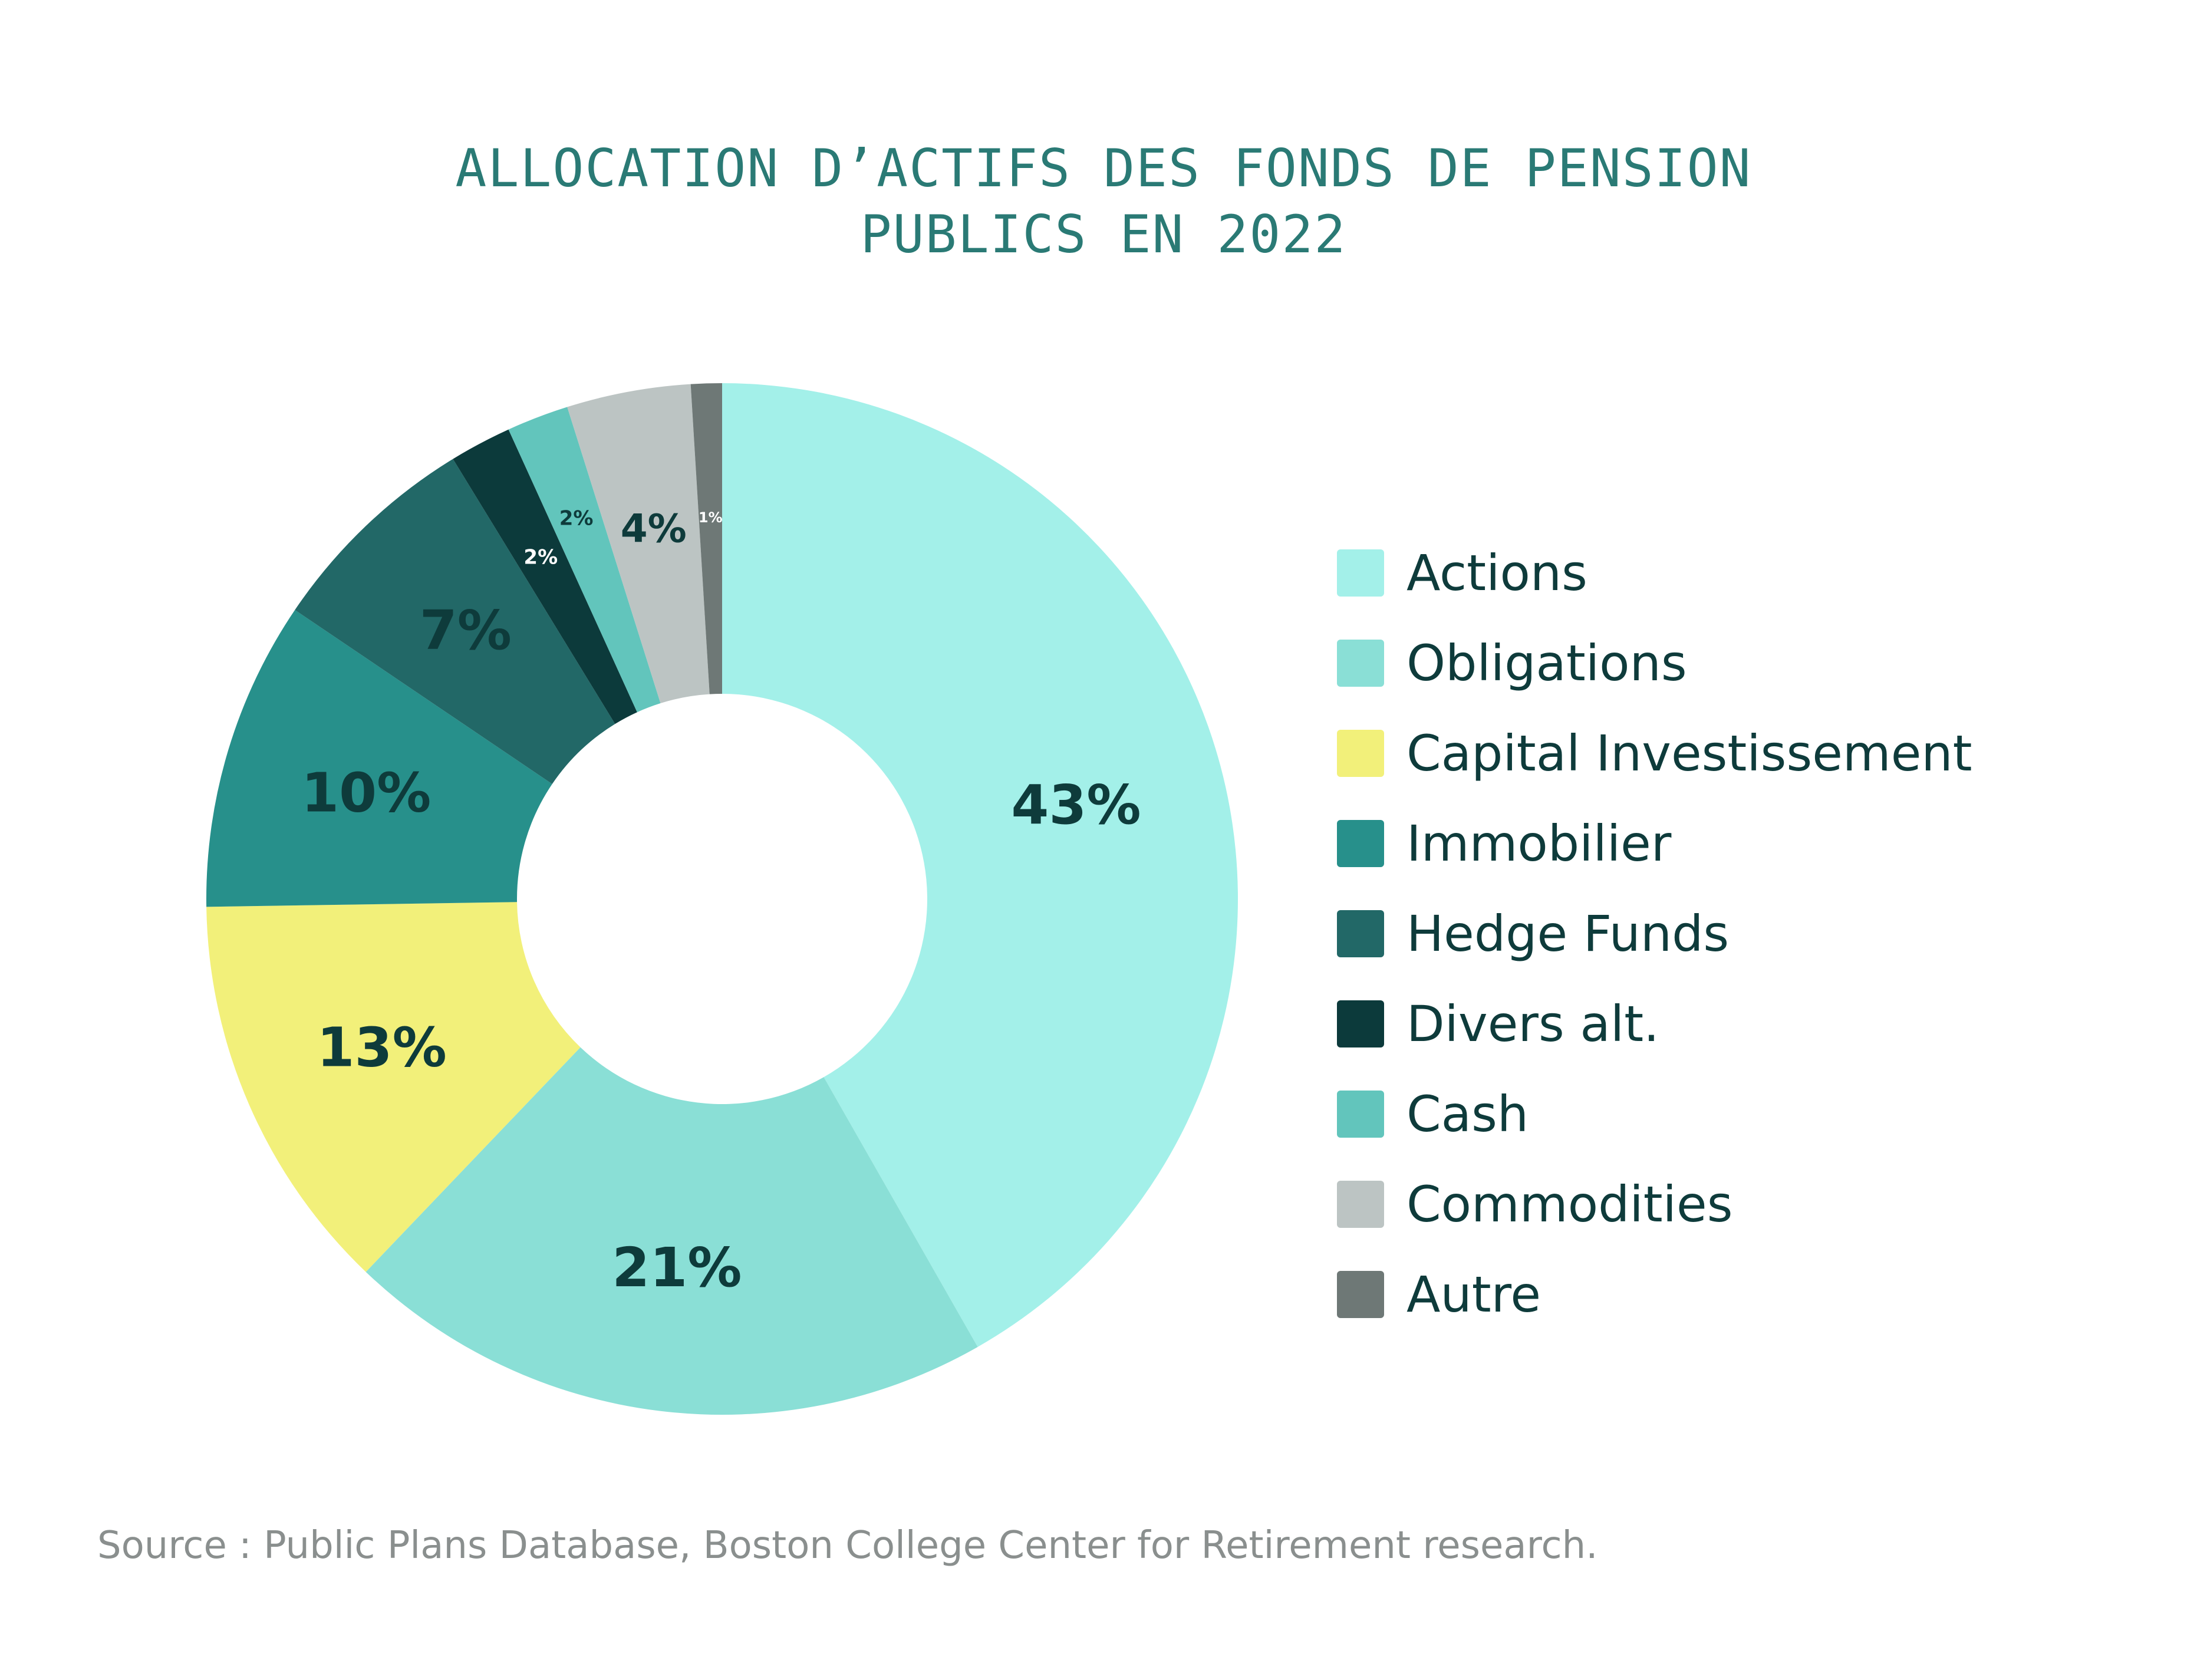  I want to click on legend-label: Obligations, so click(1547, 663).